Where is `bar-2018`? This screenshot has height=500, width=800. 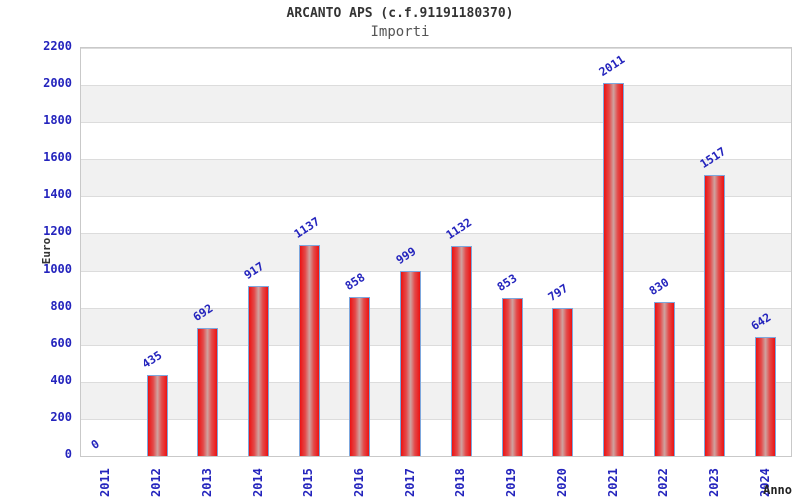
bar-2018 is located at coordinates (461, 351).